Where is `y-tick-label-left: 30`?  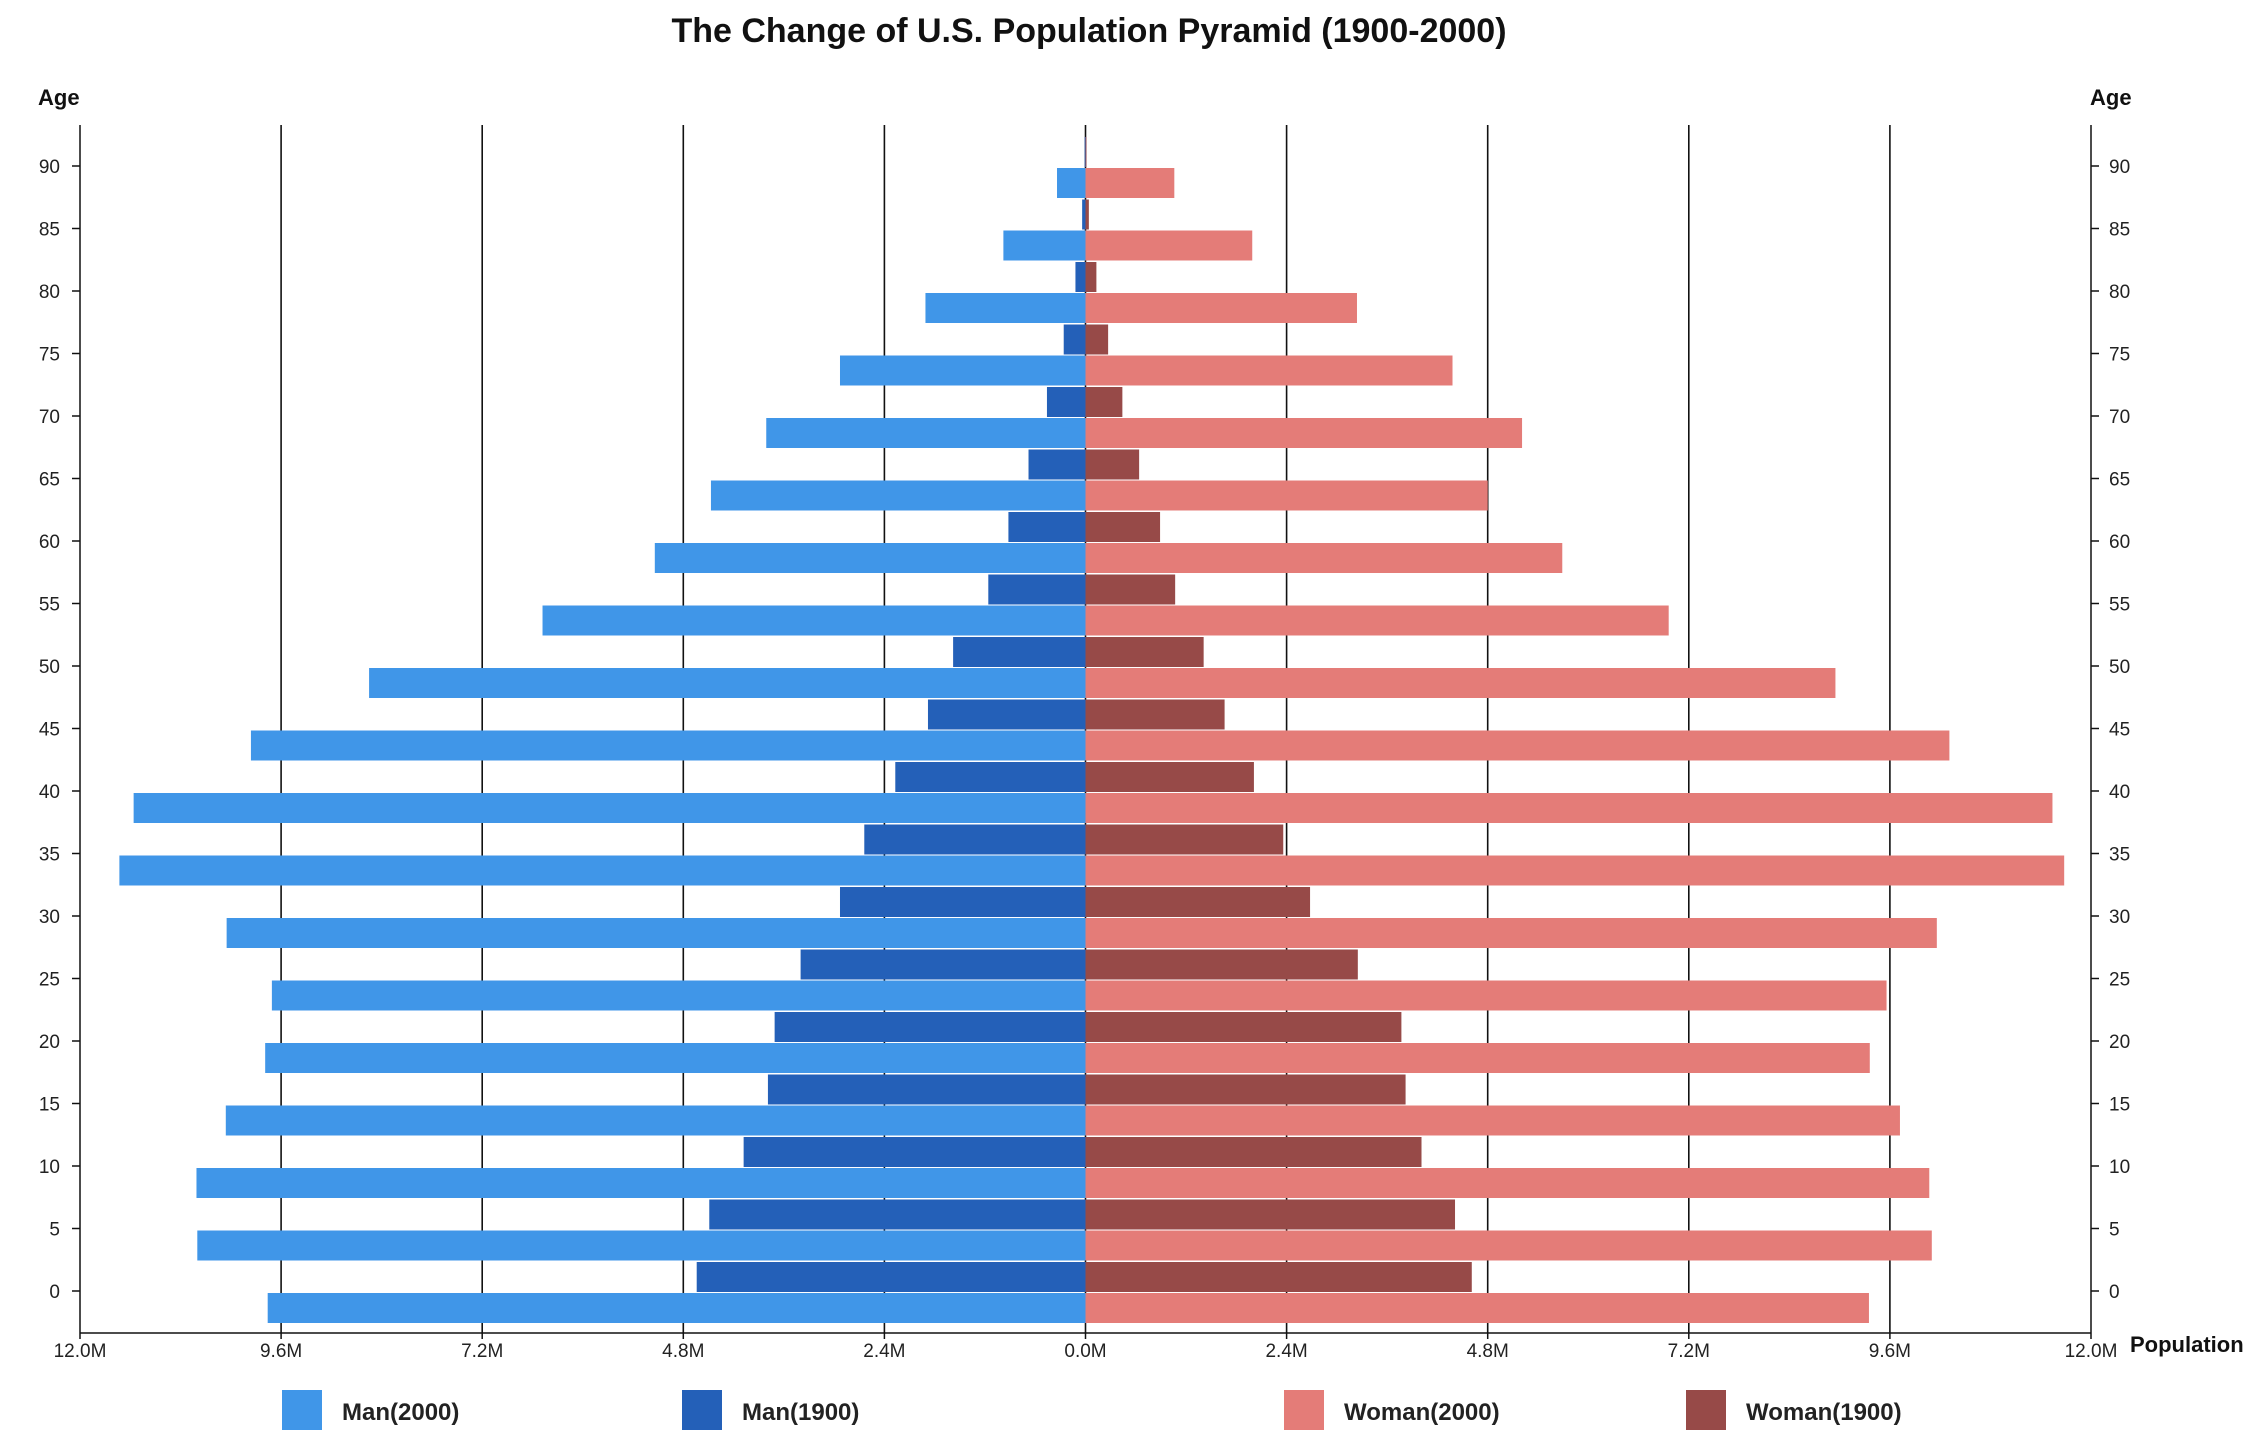
y-tick-label-left: 30 is located at coordinates (49, 917).